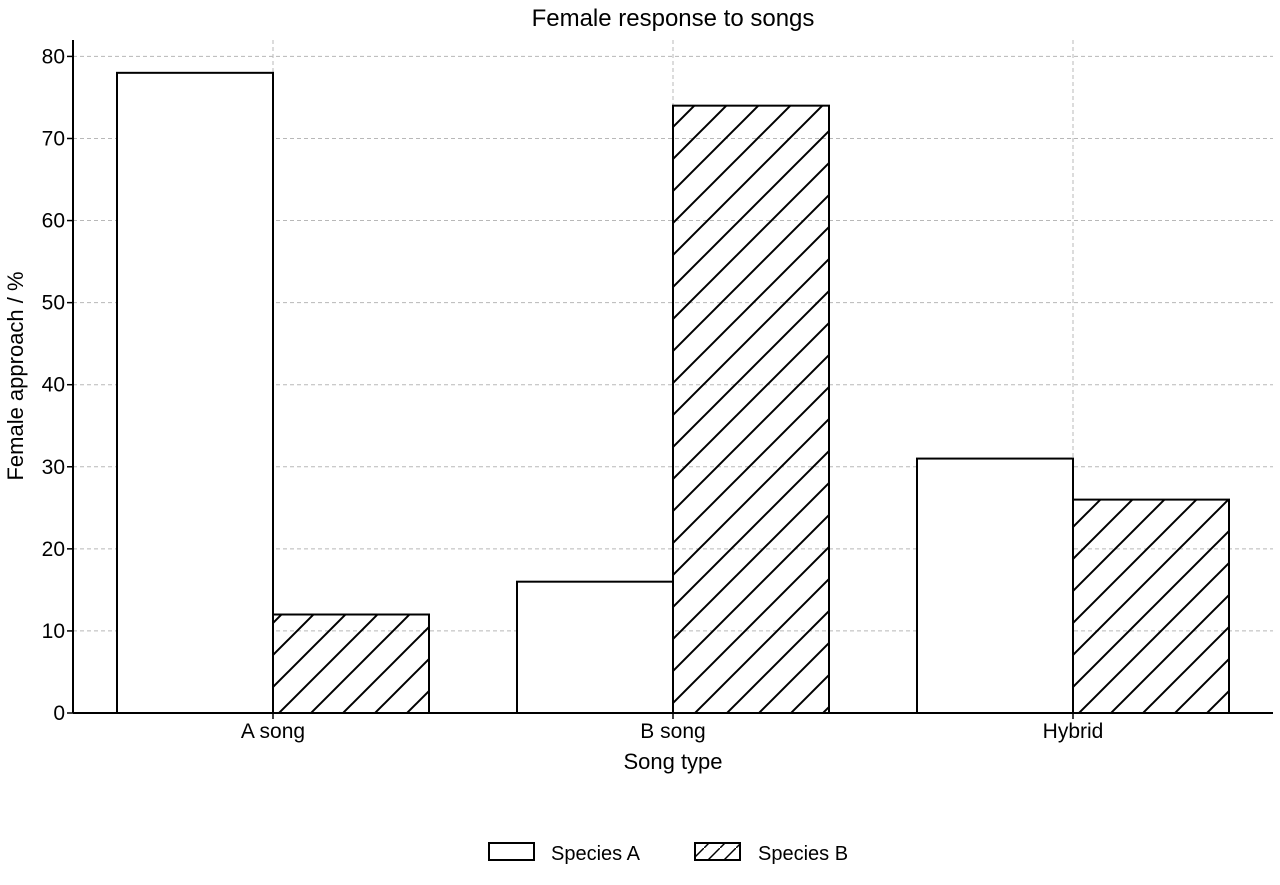 This screenshot has width=1280, height=885. Describe the element at coordinates (672, 731) in the screenshot. I see `x-tick-label: B song` at that location.